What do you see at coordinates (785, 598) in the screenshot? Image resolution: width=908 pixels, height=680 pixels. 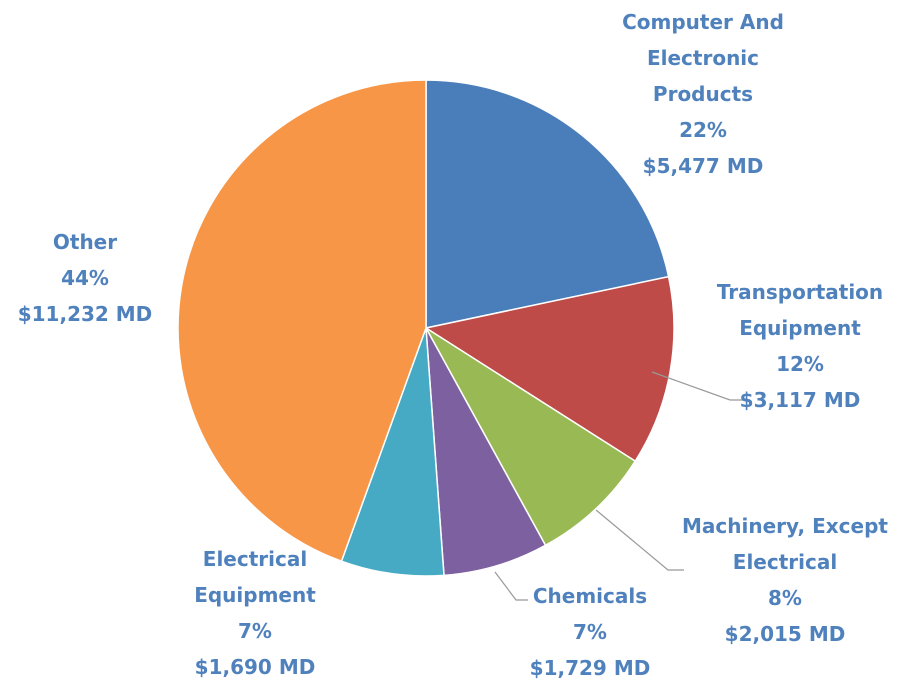 I see `percent-label: 8%` at bounding box center [785, 598].